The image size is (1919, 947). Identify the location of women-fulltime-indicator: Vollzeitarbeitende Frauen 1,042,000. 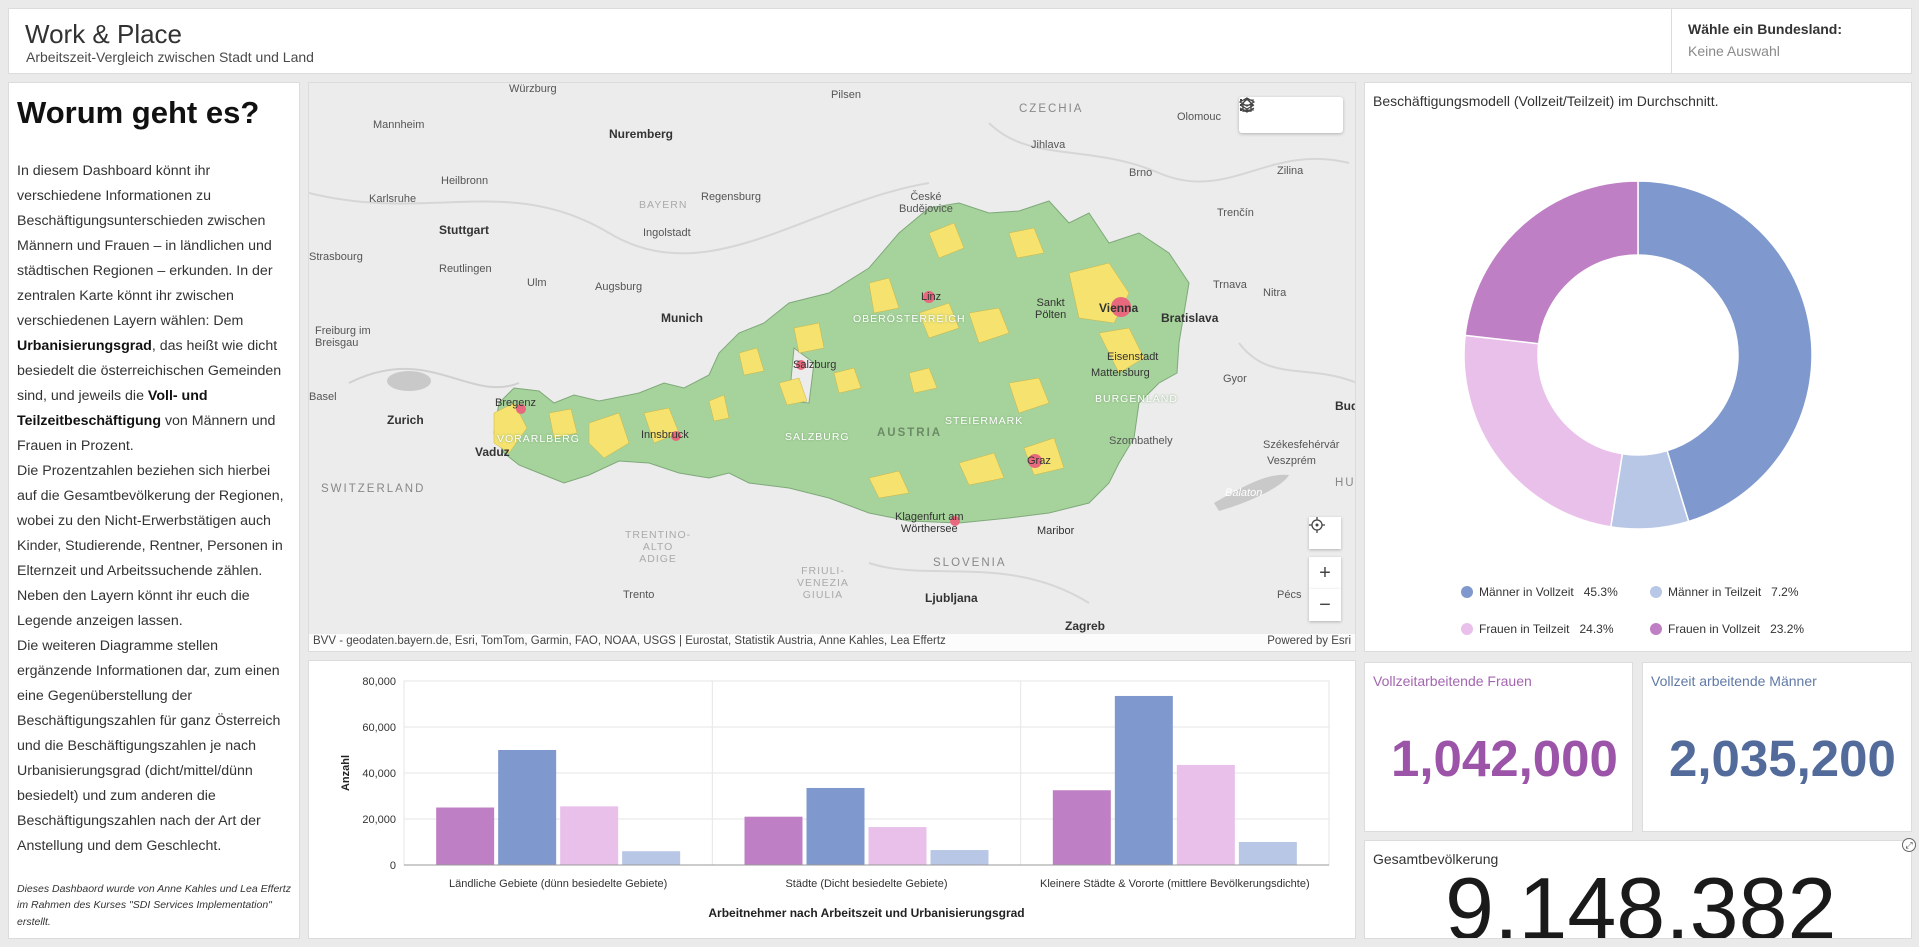
(1498, 747).